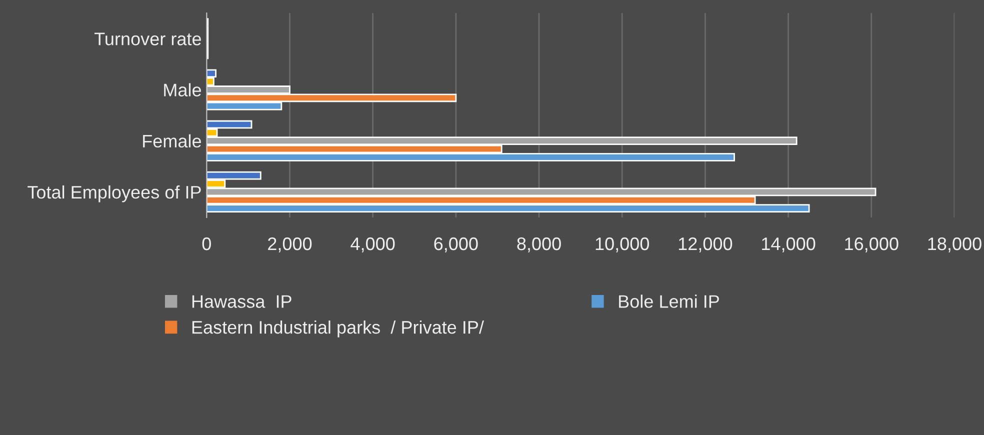  I want to click on y-tick-label: Female, so click(172, 141).